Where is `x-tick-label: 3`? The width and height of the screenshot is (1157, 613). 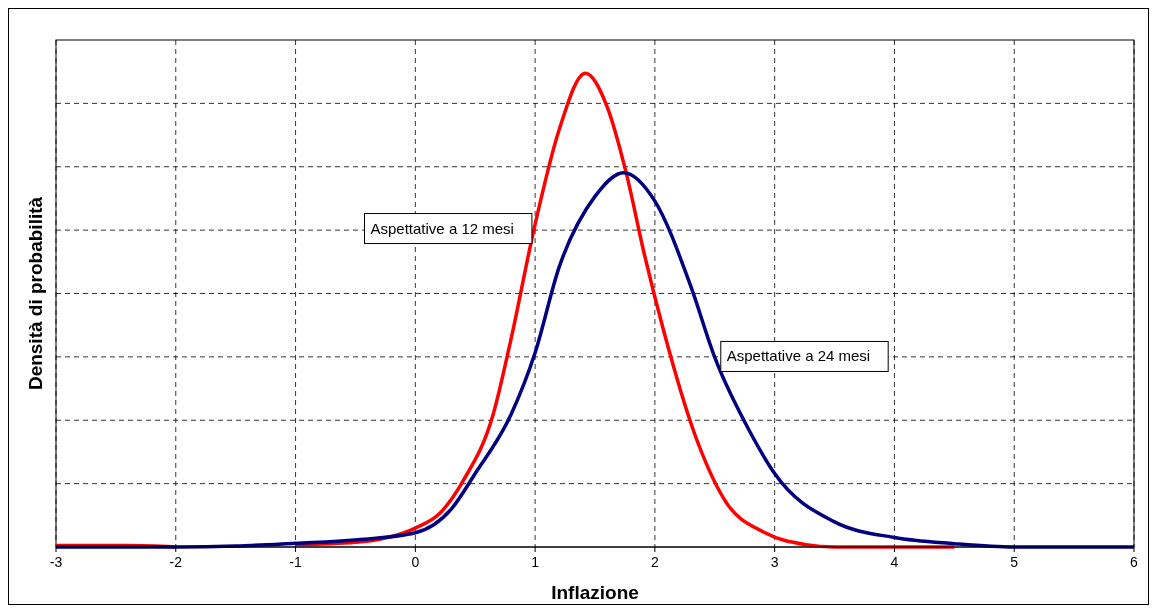
x-tick-label: 3 is located at coordinates (774, 562).